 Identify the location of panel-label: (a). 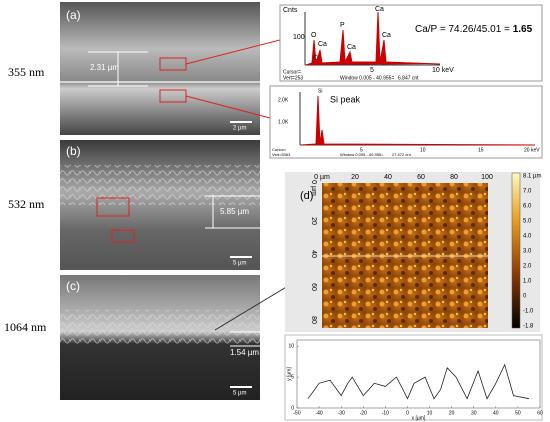
(73, 15).